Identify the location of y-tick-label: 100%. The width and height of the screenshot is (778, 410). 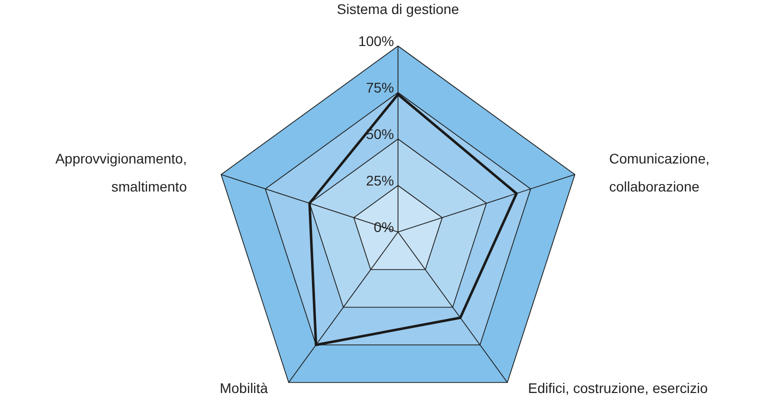
(376, 41).